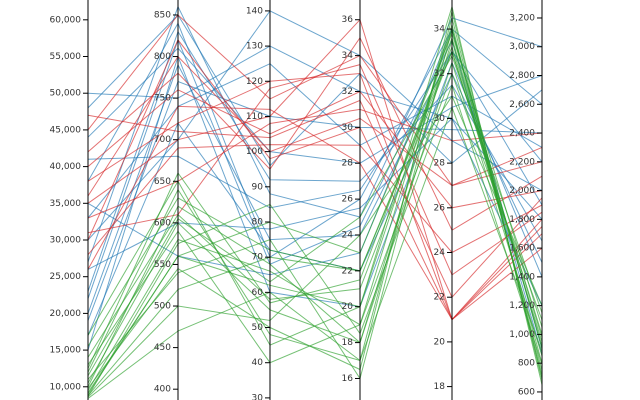 Image resolution: width=640 pixels, height=400 pixels. Describe the element at coordinates (254, 82) in the screenshot. I see `tick-label: 120` at that location.